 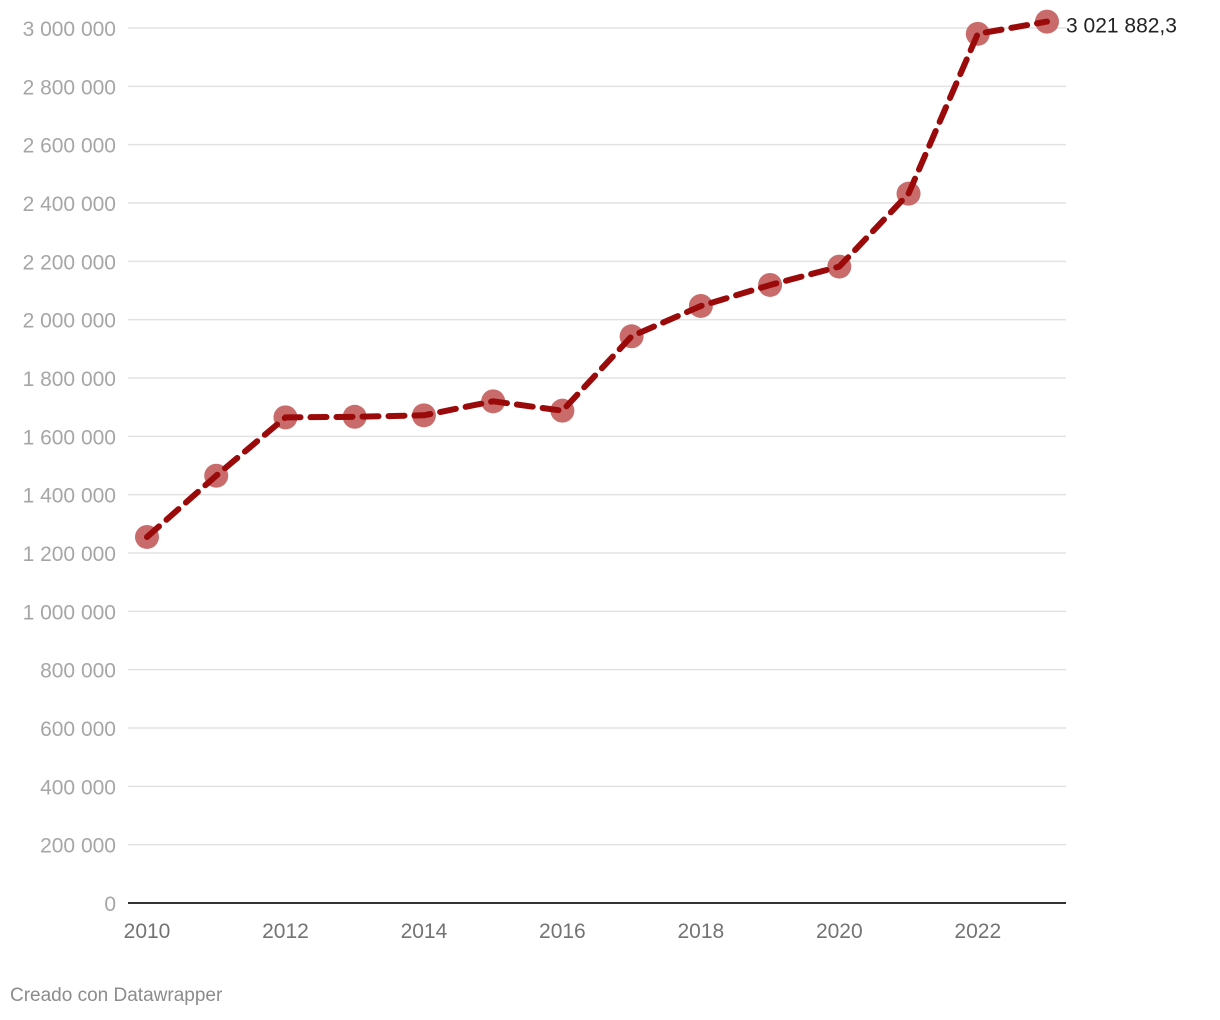 I want to click on x-tick-label: 2018, so click(x=700, y=931).